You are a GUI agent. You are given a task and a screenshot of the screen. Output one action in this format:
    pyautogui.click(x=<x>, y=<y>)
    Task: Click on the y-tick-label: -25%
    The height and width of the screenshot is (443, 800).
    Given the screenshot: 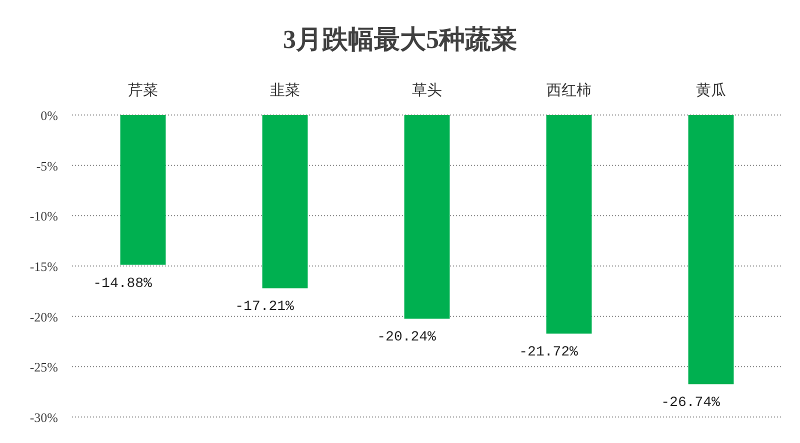 What is the action you would take?
    pyautogui.click(x=44, y=367)
    